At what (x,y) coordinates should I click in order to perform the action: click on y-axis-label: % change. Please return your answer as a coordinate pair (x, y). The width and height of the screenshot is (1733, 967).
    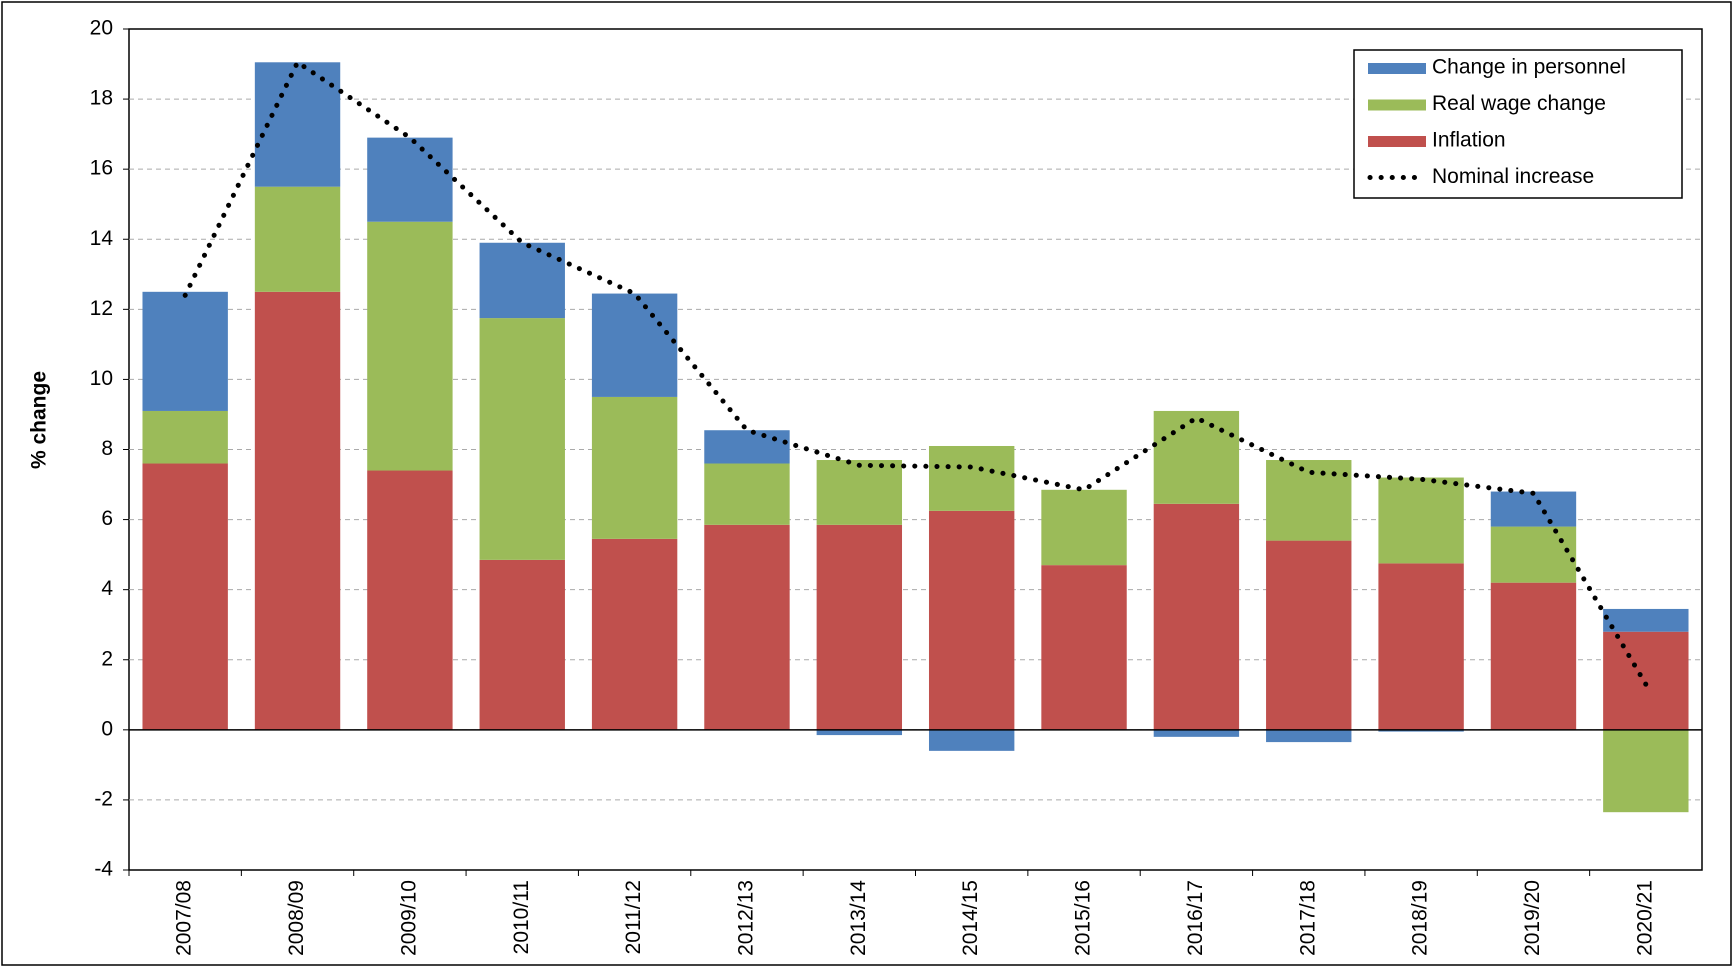
    Looking at the image, I should click on (39, 420).